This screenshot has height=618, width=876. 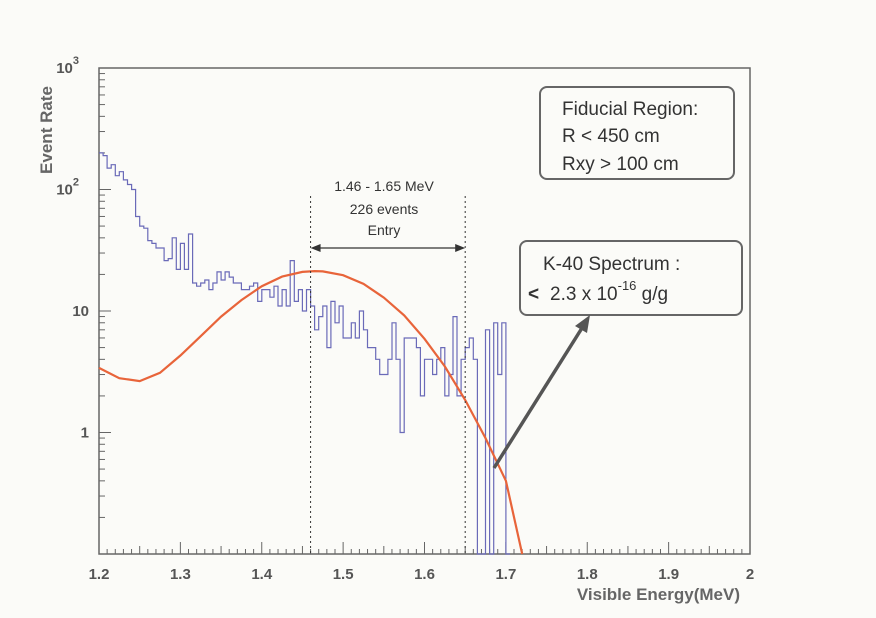 What do you see at coordinates (180, 574) in the screenshot?
I see `x-tick-label: 1.3` at bounding box center [180, 574].